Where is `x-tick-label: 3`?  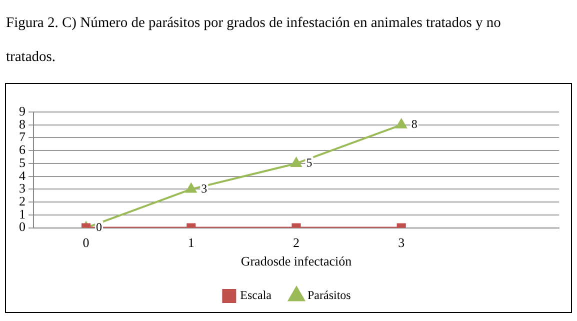 x-tick-label: 3 is located at coordinates (401, 242).